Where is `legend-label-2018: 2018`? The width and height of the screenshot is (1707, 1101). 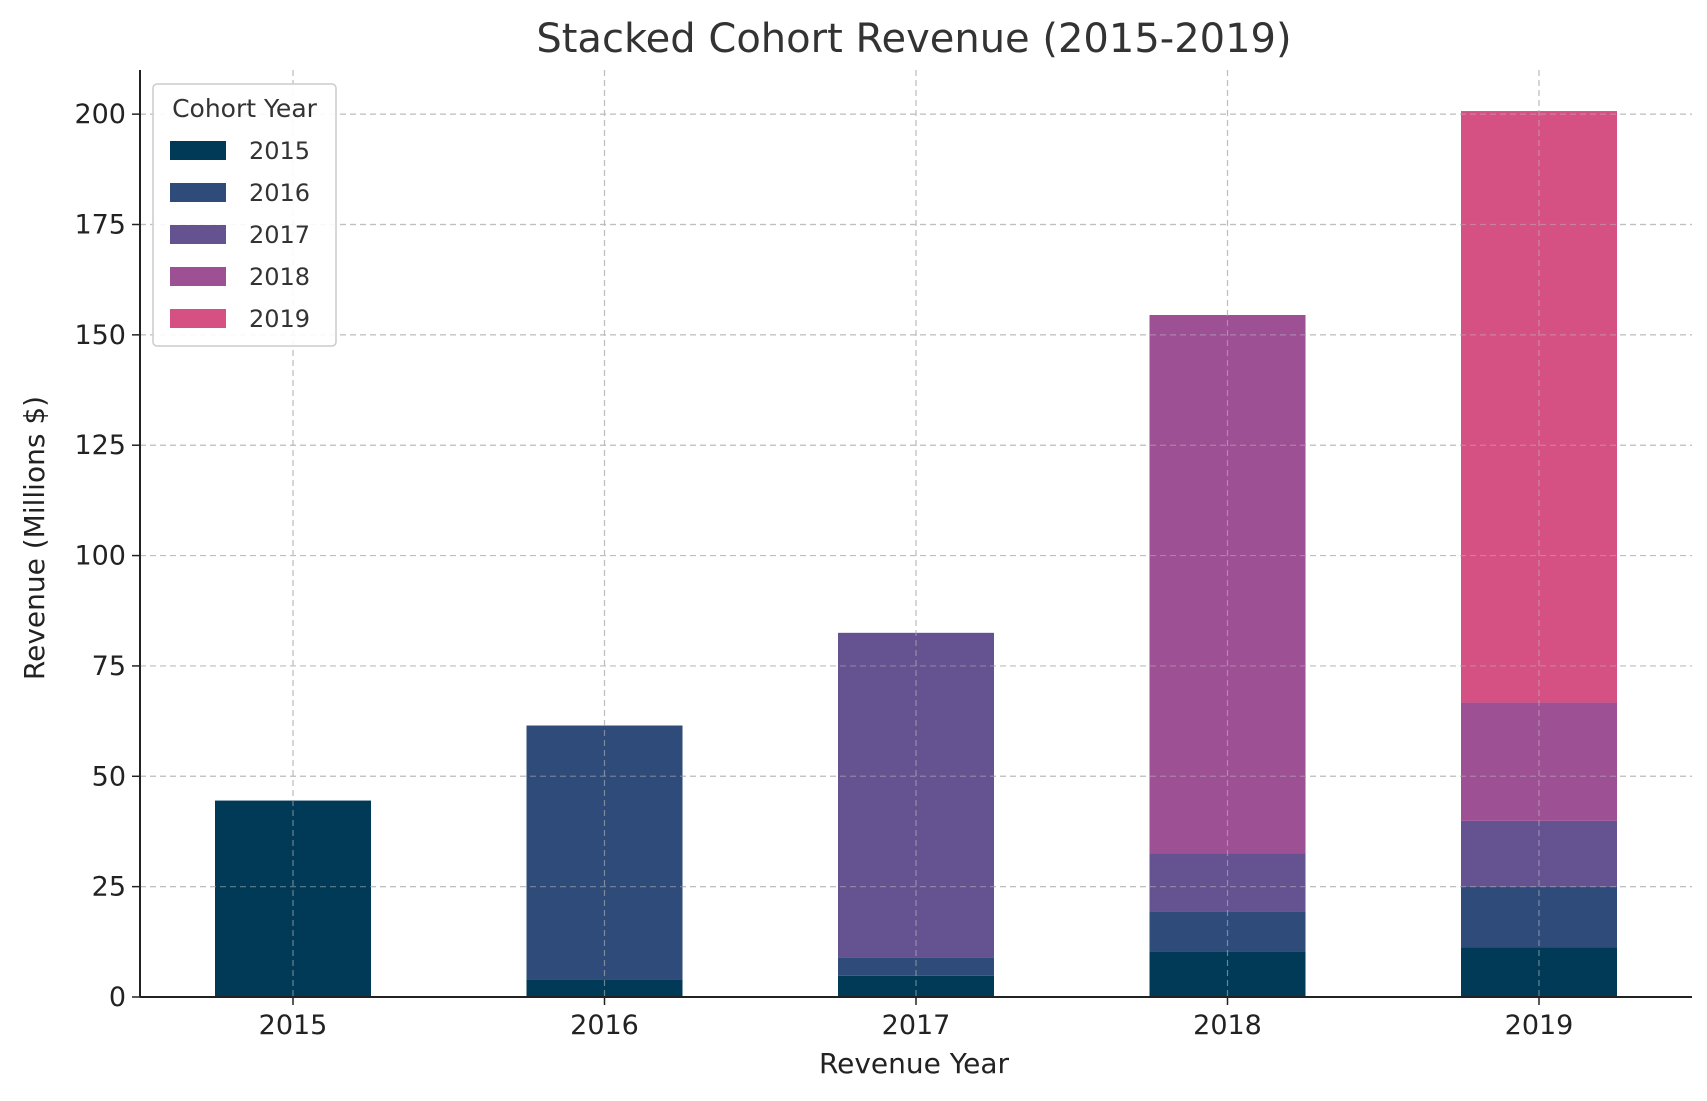
legend-label-2018: 2018 is located at coordinates (279, 277).